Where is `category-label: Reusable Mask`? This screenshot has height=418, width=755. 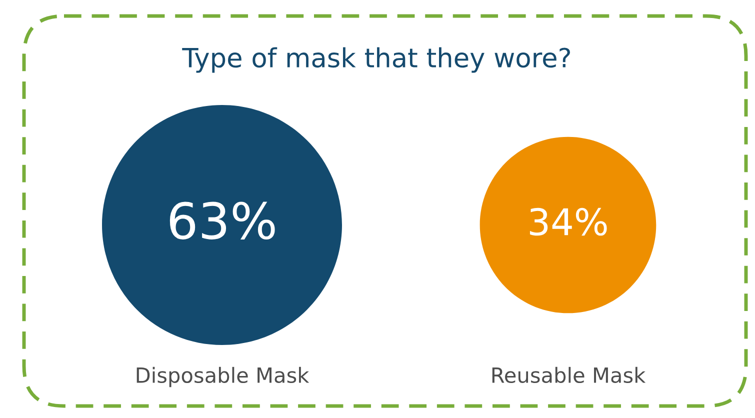 category-label: Reusable Mask is located at coordinates (569, 375).